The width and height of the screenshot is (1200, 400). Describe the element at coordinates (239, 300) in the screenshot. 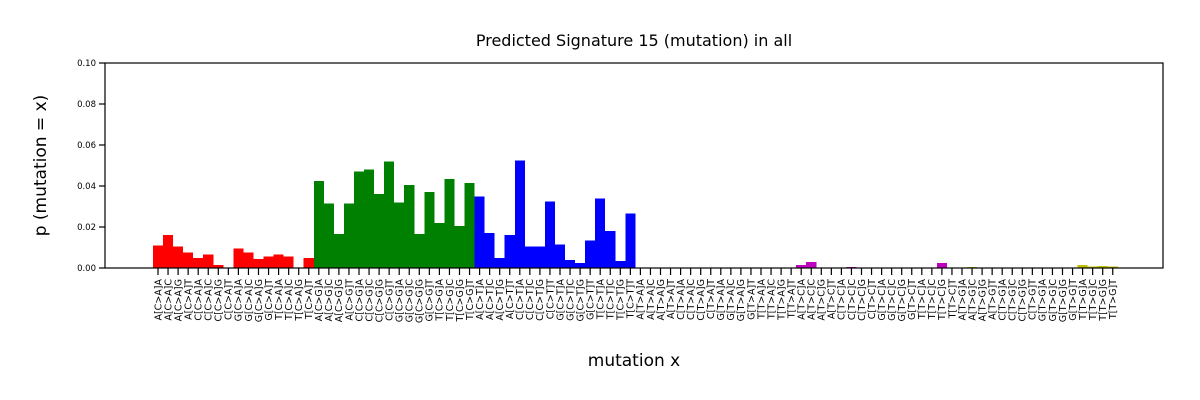

I see `x-tick-label: G[C>A]A` at that location.